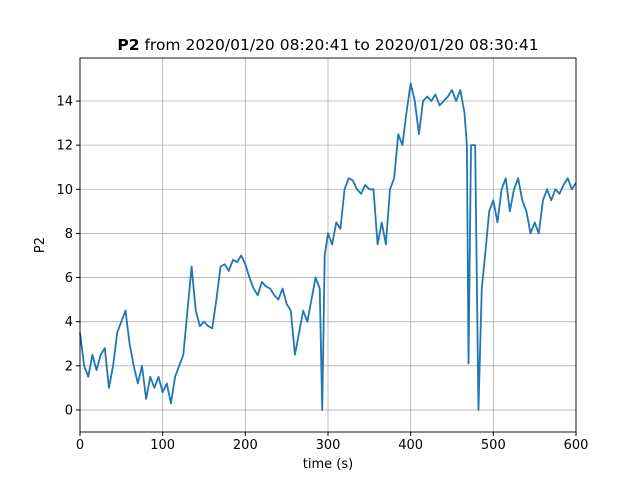 The image size is (640, 484). Describe the element at coordinates (576, 445) in the screenshot. I see `x-tick-label: 600` at that location.